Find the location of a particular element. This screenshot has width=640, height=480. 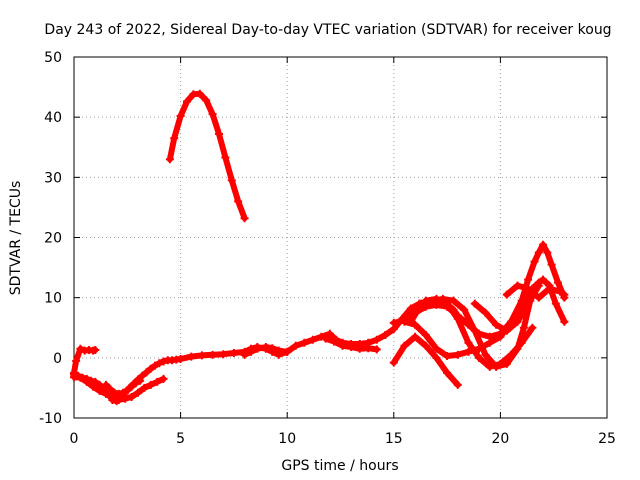

x-axis-label: GPS time / hours is located at coordinates (339, 466).